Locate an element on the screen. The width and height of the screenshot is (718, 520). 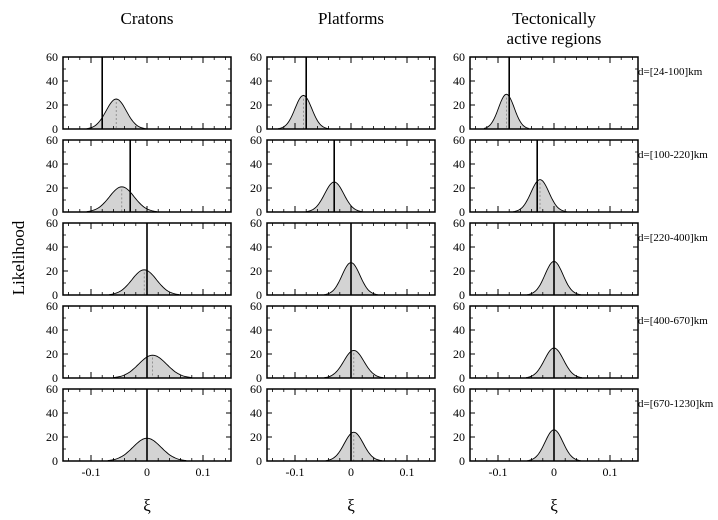
row-depth-label: d=[220-400]km is located at coordinates (673, 238).